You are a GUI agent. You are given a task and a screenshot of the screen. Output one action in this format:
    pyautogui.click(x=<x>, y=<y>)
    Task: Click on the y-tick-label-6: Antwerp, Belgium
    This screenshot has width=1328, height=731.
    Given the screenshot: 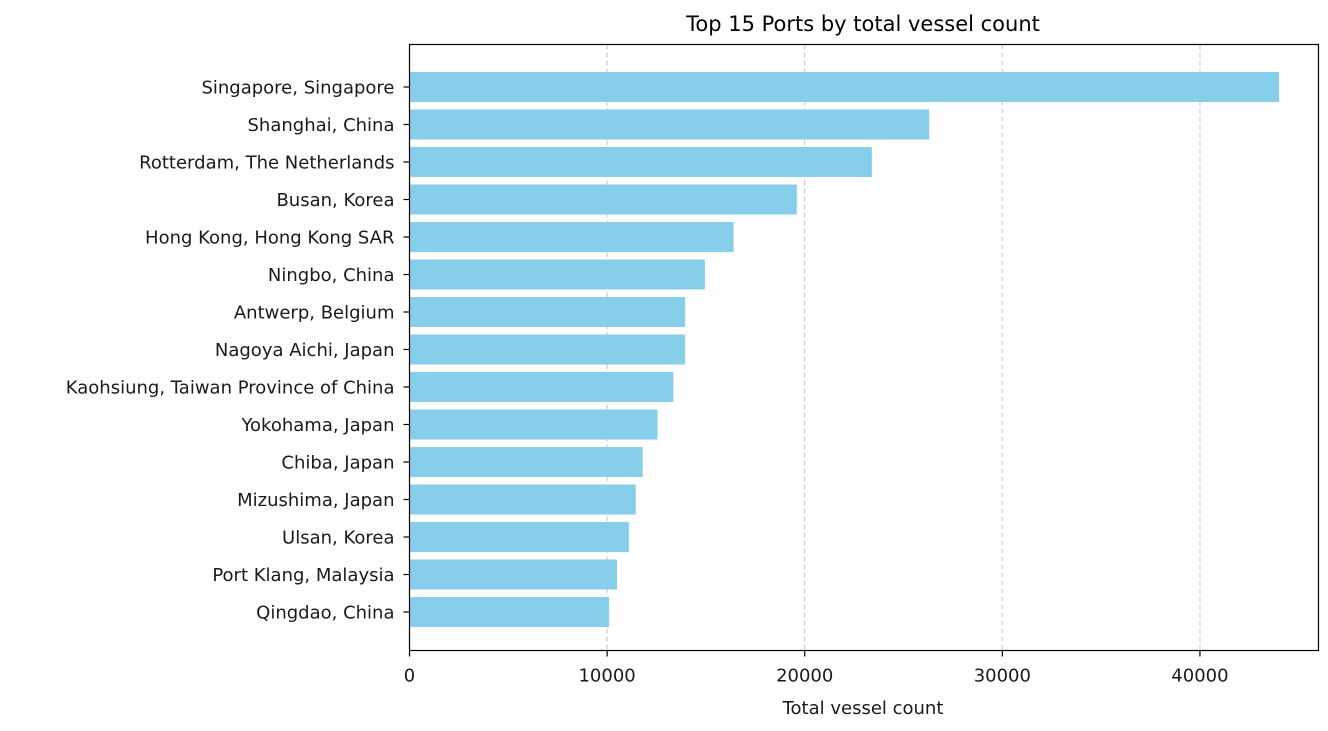 What is the action you would take?
    pyautogui.click(x=314, y=313)
    